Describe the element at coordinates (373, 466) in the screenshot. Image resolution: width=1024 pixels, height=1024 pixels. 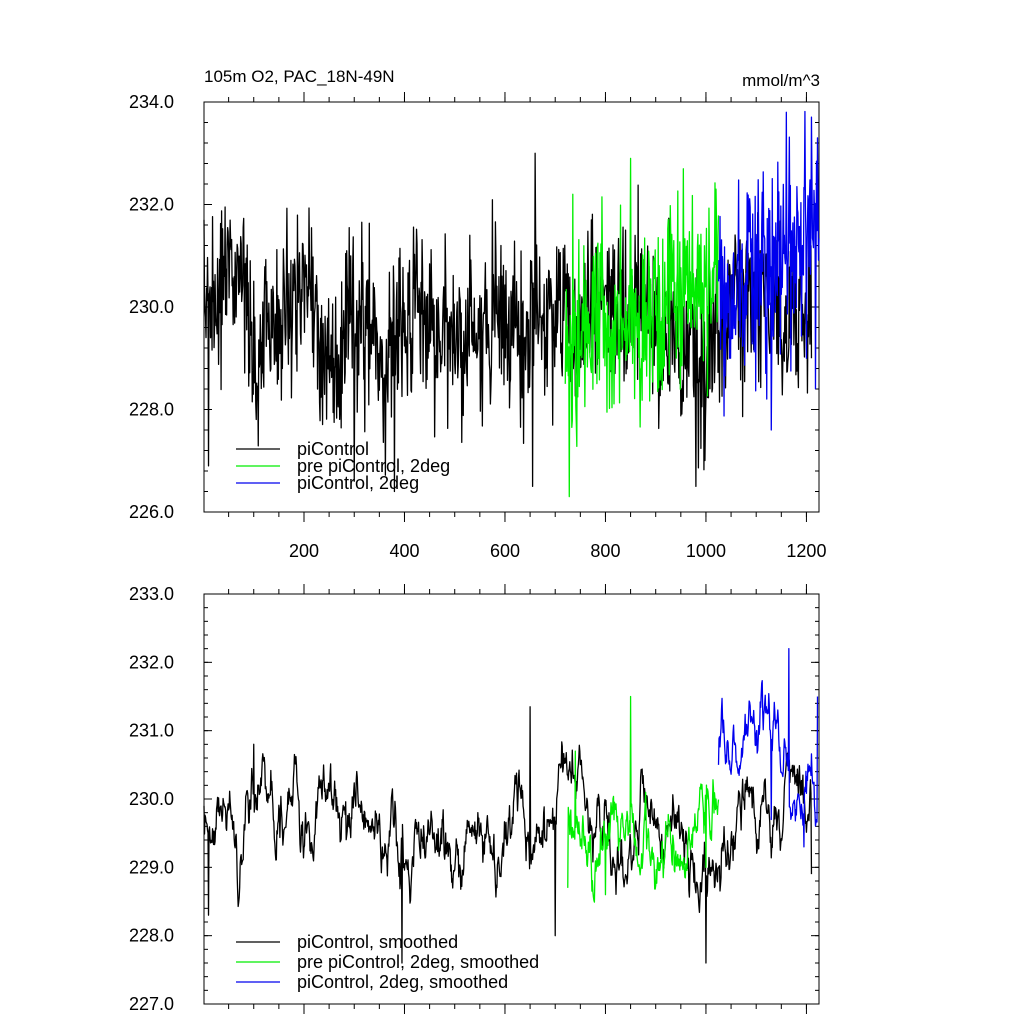
I see `legend-label: pre piControl, 2deg` at that location.